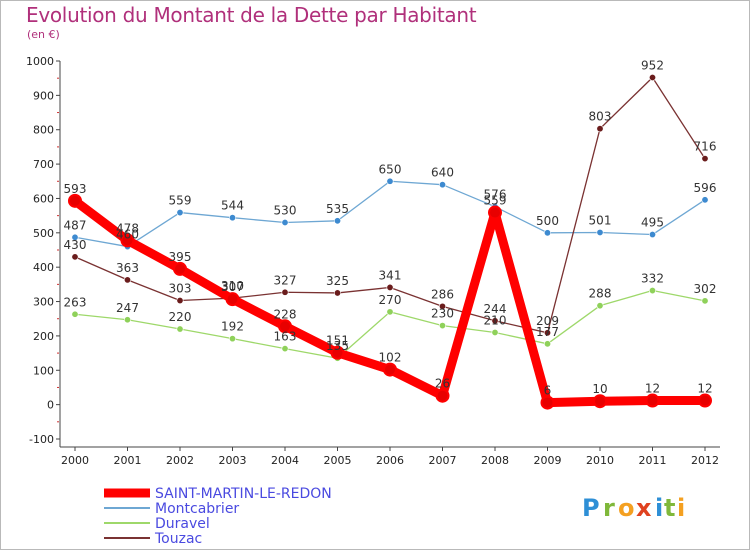 This screenshot has height=550, width=750. Describe the element at coordinates (285, 337) in the screenshot. I see `data-label: 163` at that location.